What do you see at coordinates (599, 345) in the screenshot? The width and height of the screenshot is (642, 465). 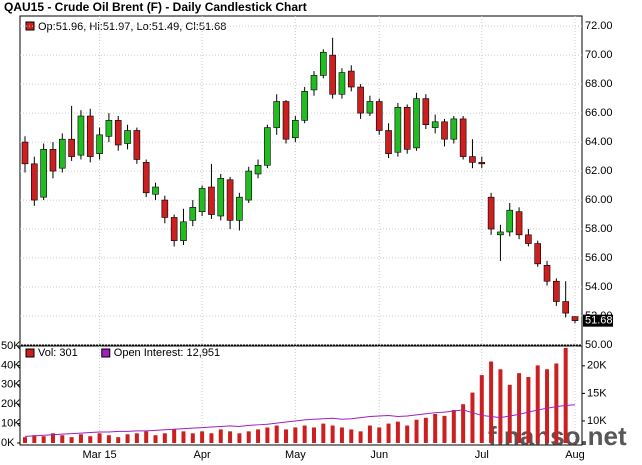 I see `y-tick-label: 50.00` at bounding box center [599, 345].